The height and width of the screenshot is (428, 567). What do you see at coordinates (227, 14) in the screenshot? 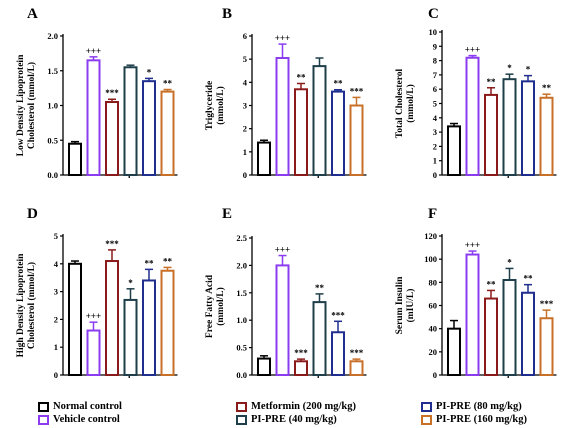
I see `panel-letter: B` at bounding box center [227, 14].